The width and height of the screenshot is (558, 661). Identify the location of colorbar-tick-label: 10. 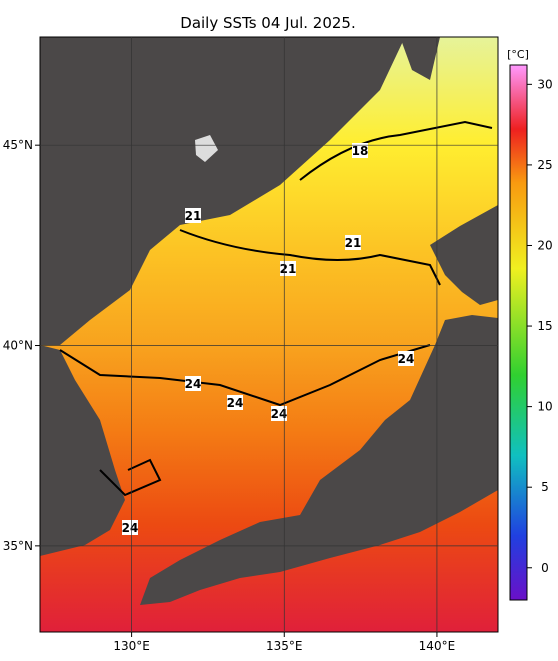
(544, 407).